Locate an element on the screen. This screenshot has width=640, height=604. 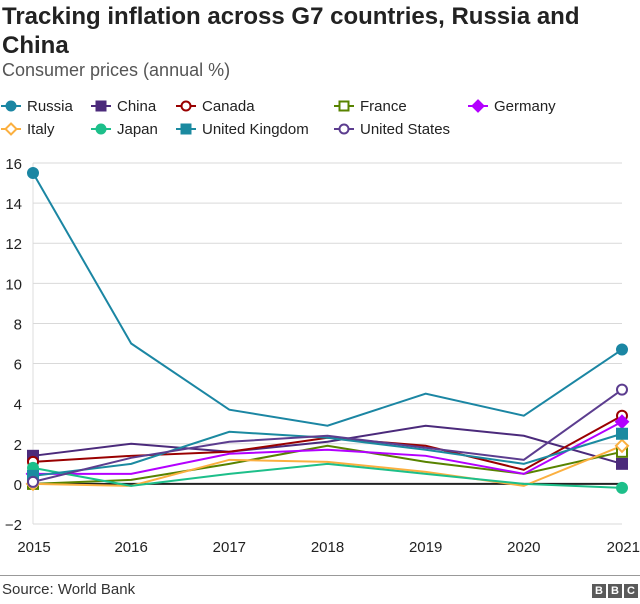
y-tick-label: 2 is located at coordinates (18, 445).